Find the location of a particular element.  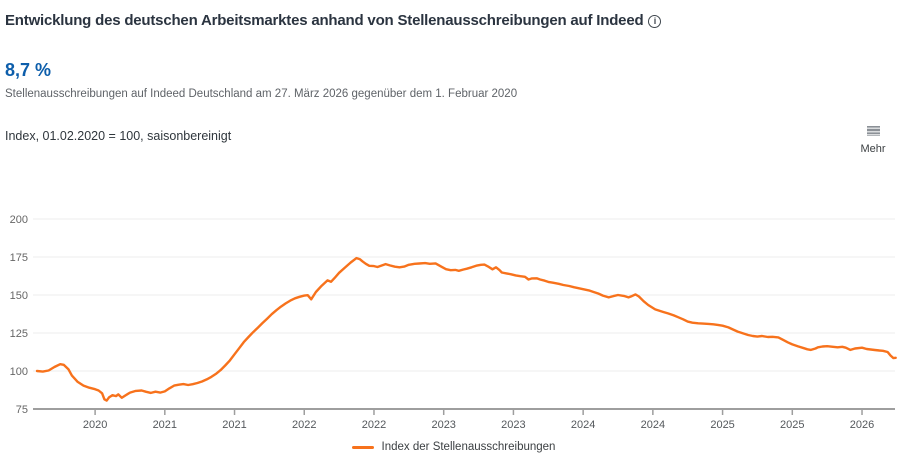

more-button: Mehr is located at coordinates (873, 139).